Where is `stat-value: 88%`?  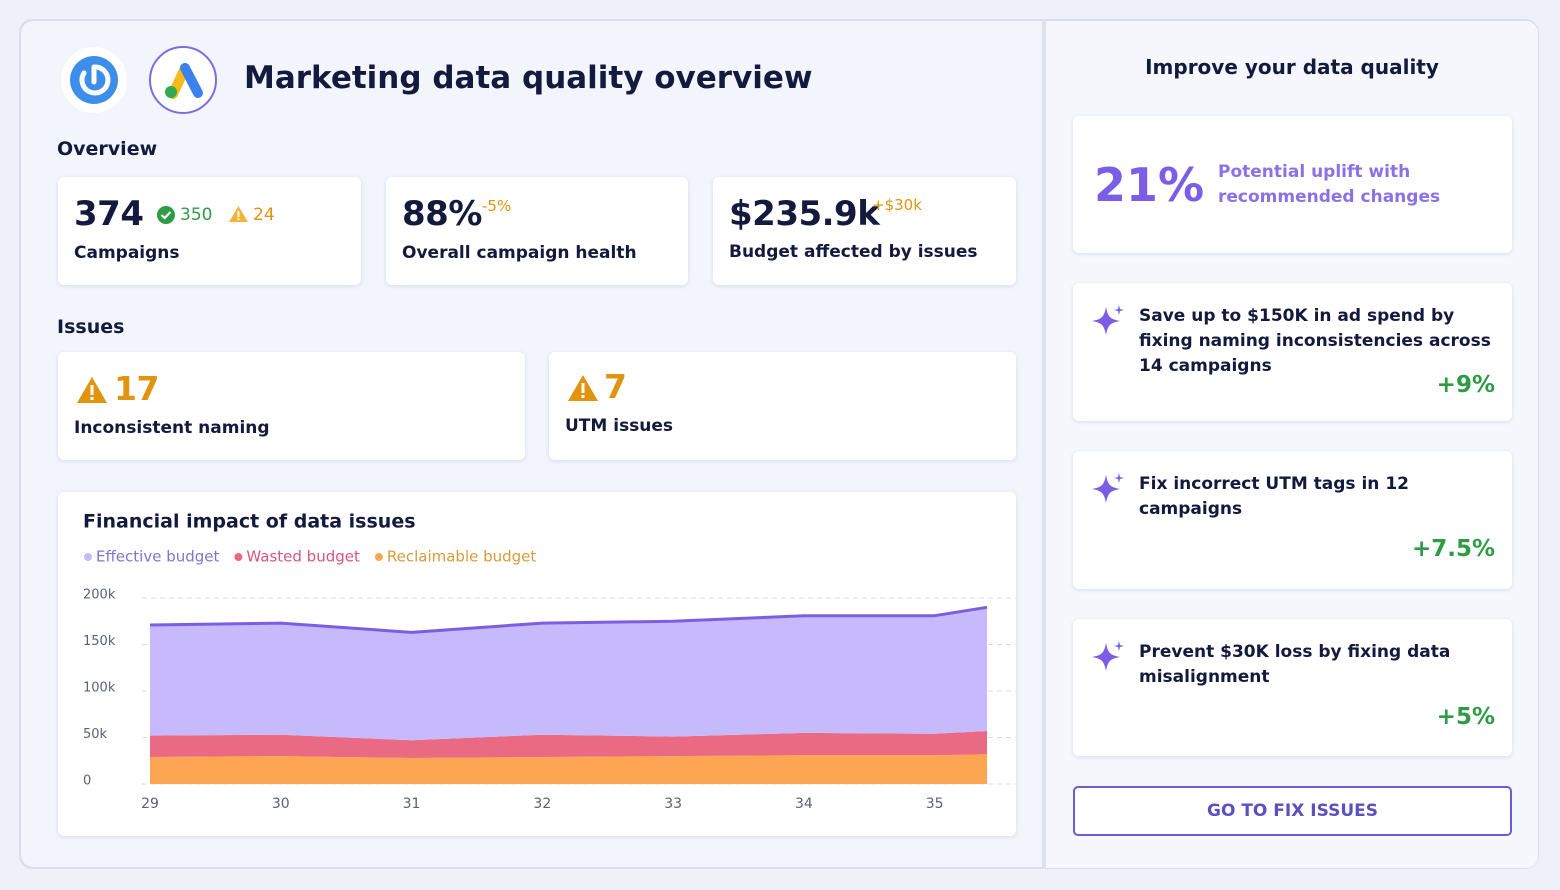 stat-value: 88% is located at coordinates (442, 214).